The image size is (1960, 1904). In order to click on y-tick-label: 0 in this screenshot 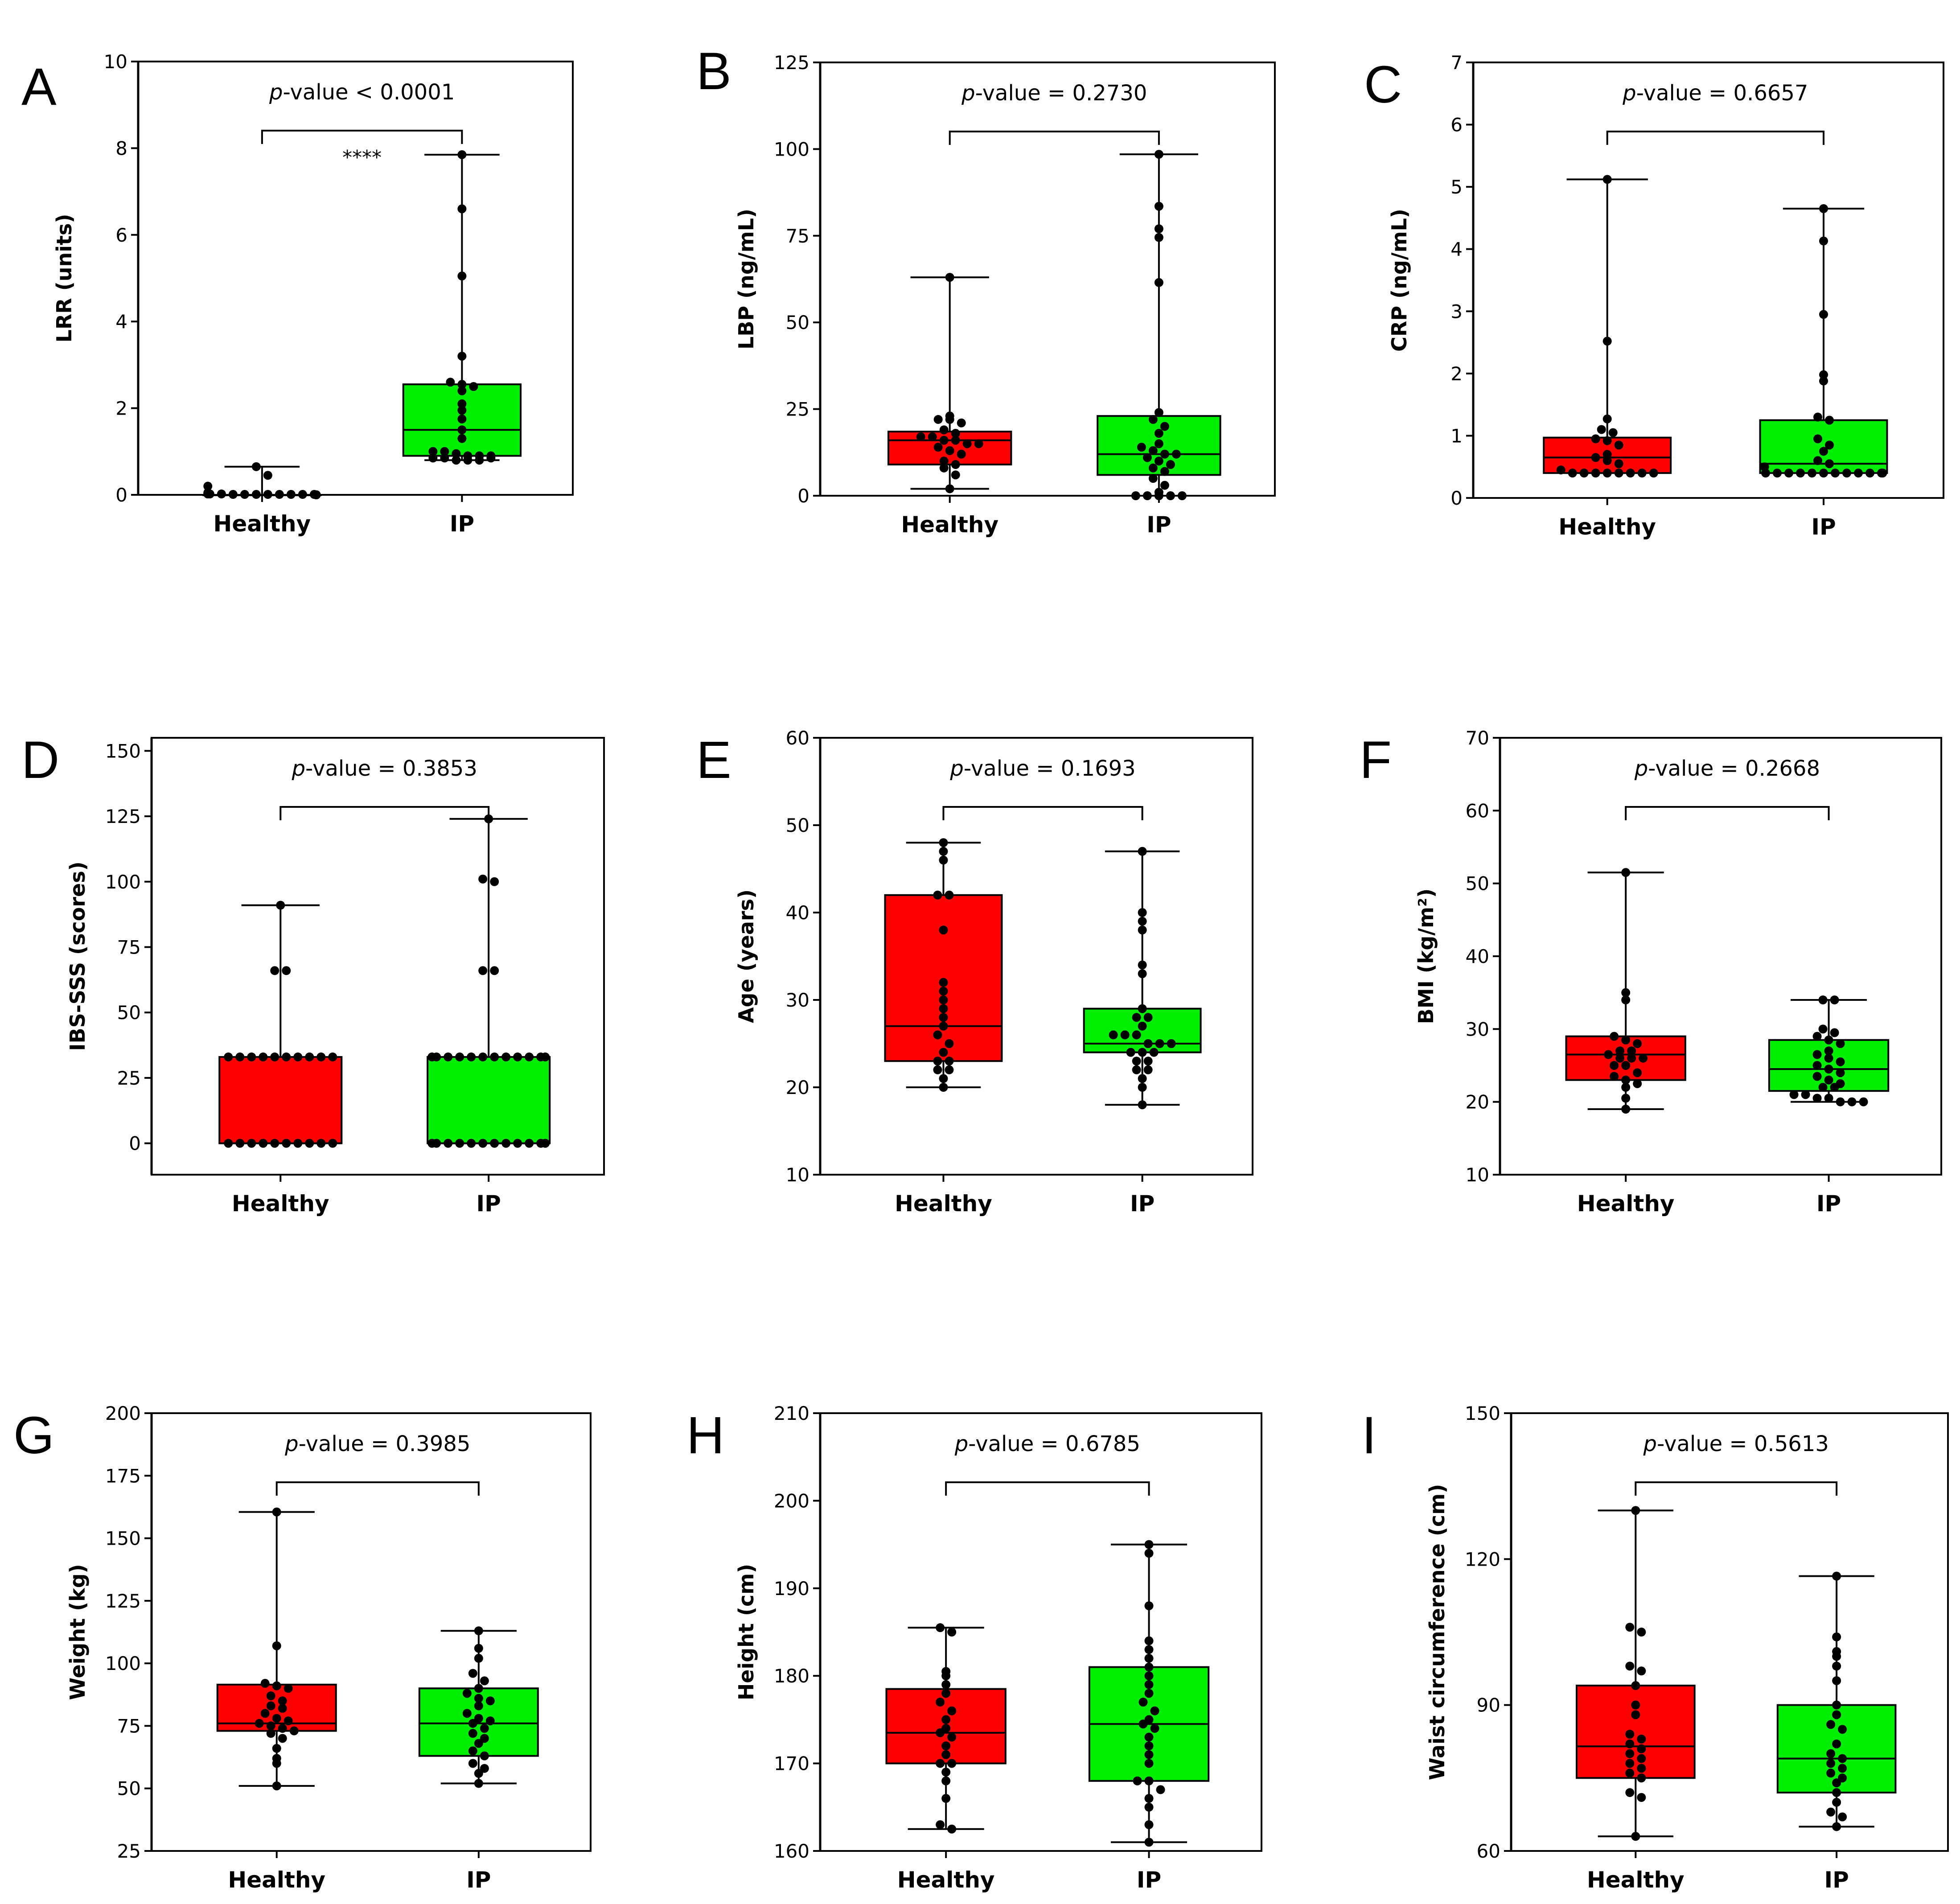, I will do `click(135, 1144)`.